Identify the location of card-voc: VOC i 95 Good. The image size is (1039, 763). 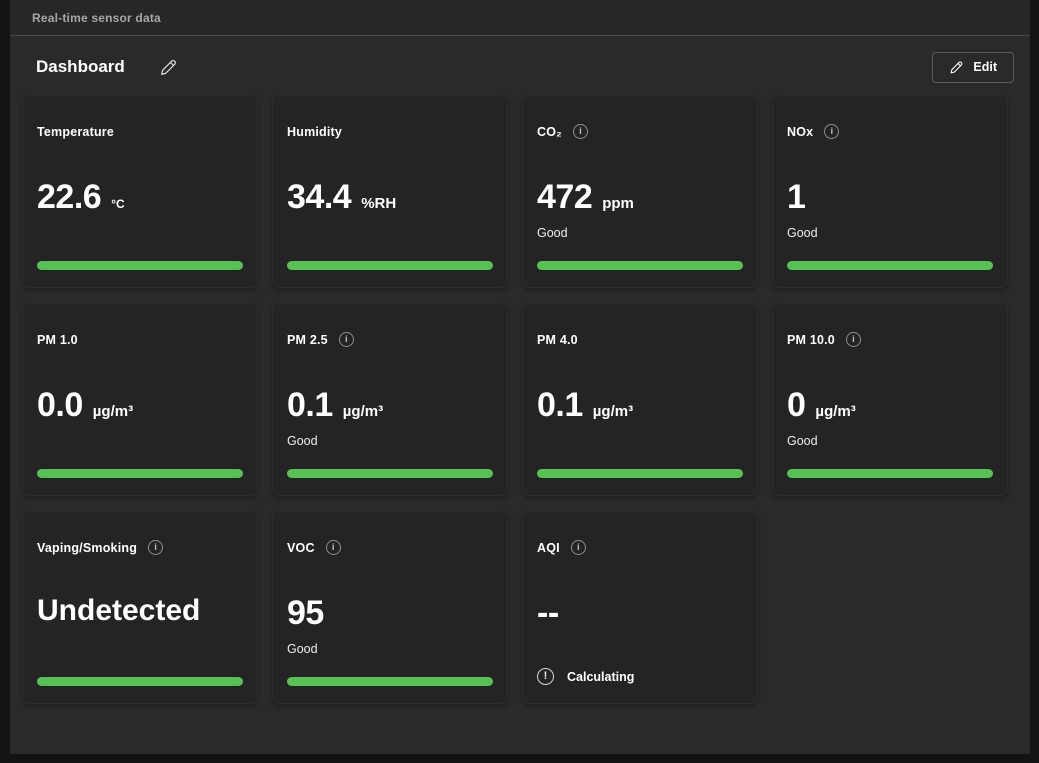
(390, 607).